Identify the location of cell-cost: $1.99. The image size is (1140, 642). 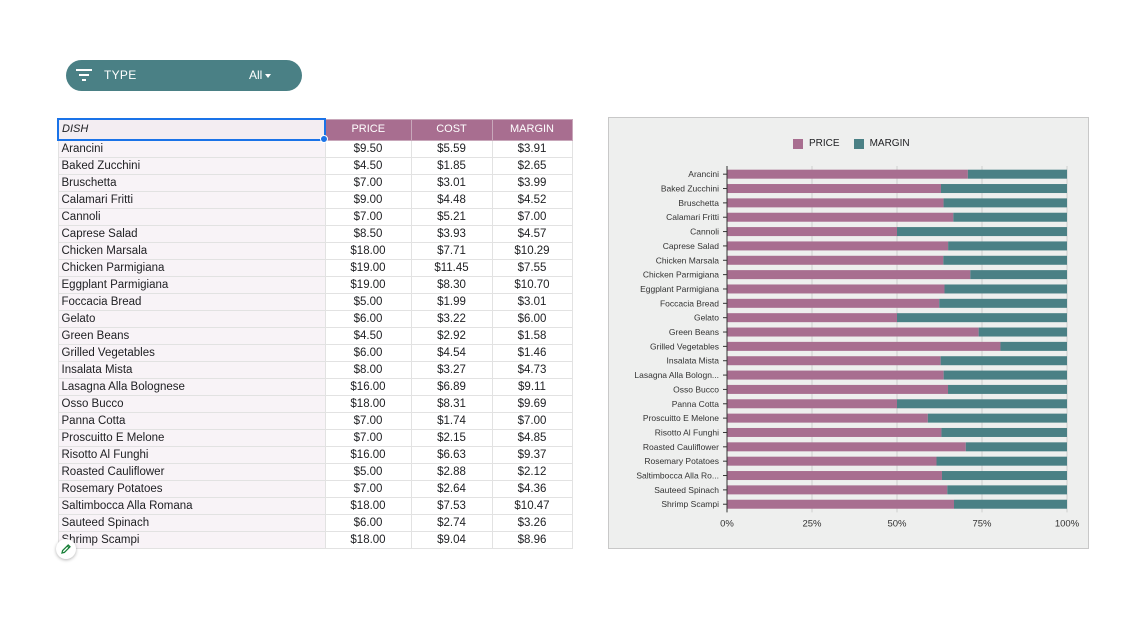
(451, 302).